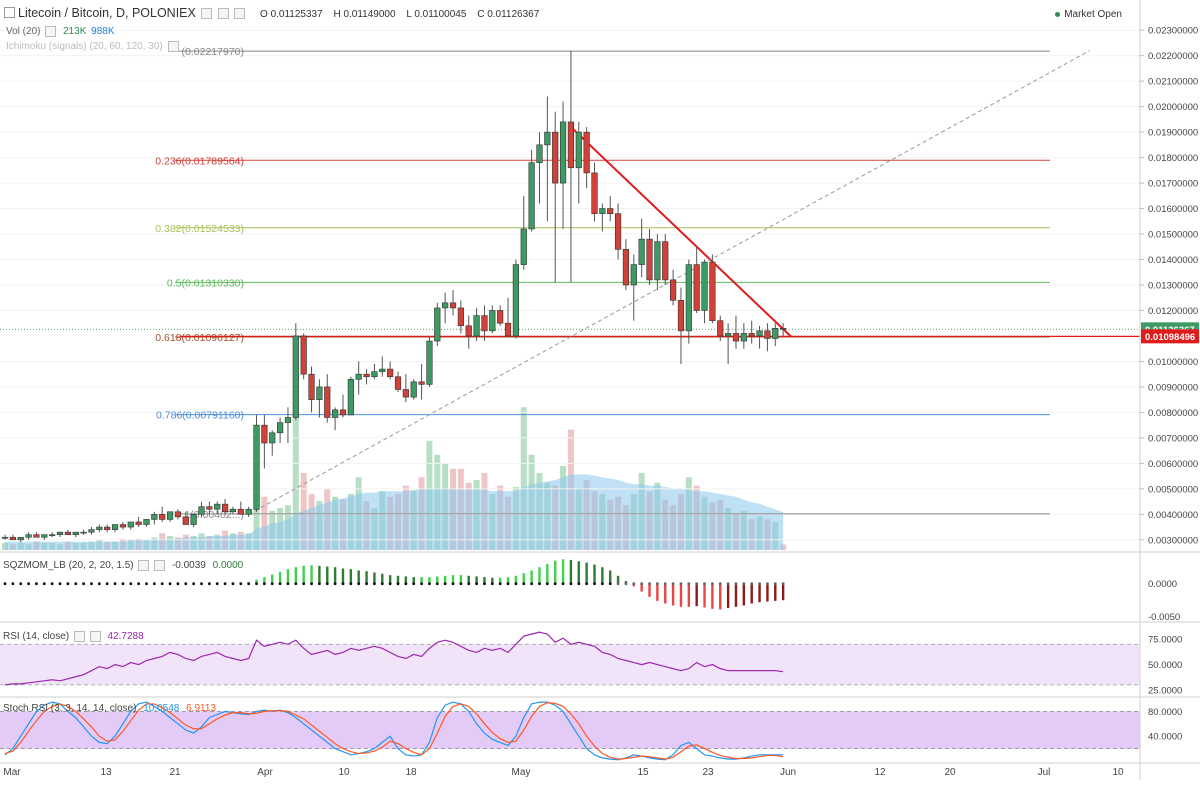 This screenshot has width=1200, height=785. What do you see at coordinates (200, 416) in the screenshot?
I see `fib-level-label: 0.786(0.00791160)` at bounding box center [200, 416].